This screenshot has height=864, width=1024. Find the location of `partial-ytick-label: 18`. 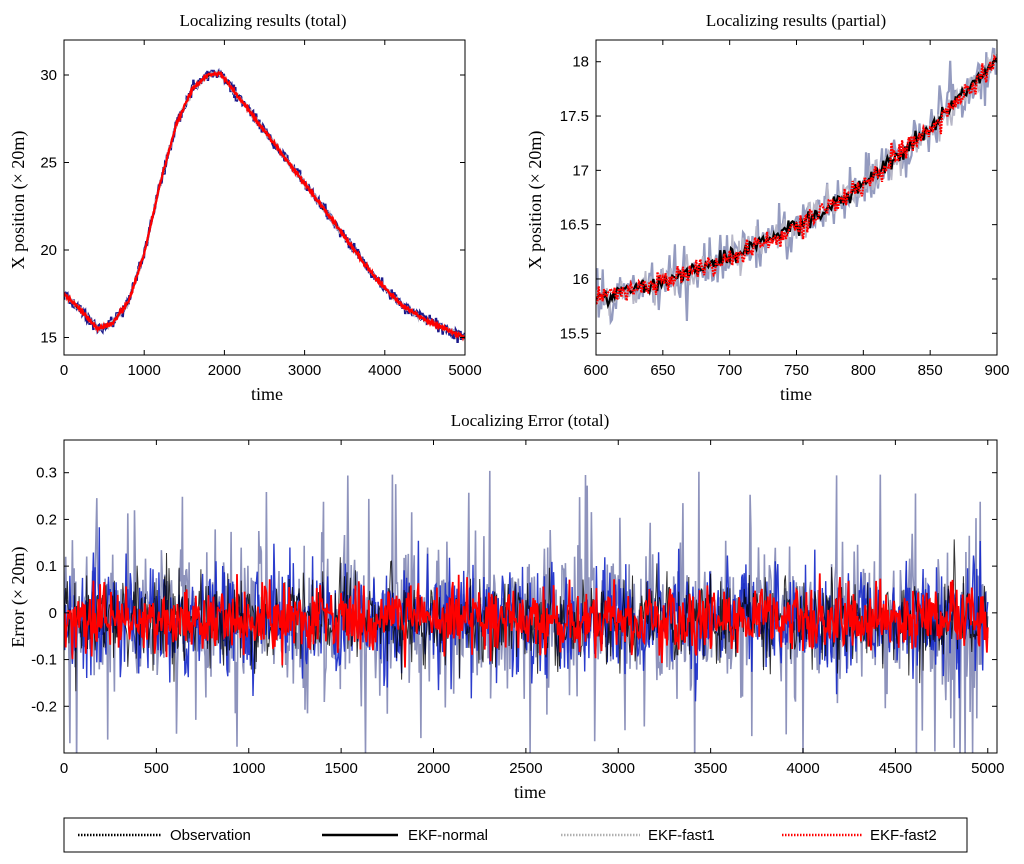

partial-ytick-label: 18 is located at coordinates (580, 62).